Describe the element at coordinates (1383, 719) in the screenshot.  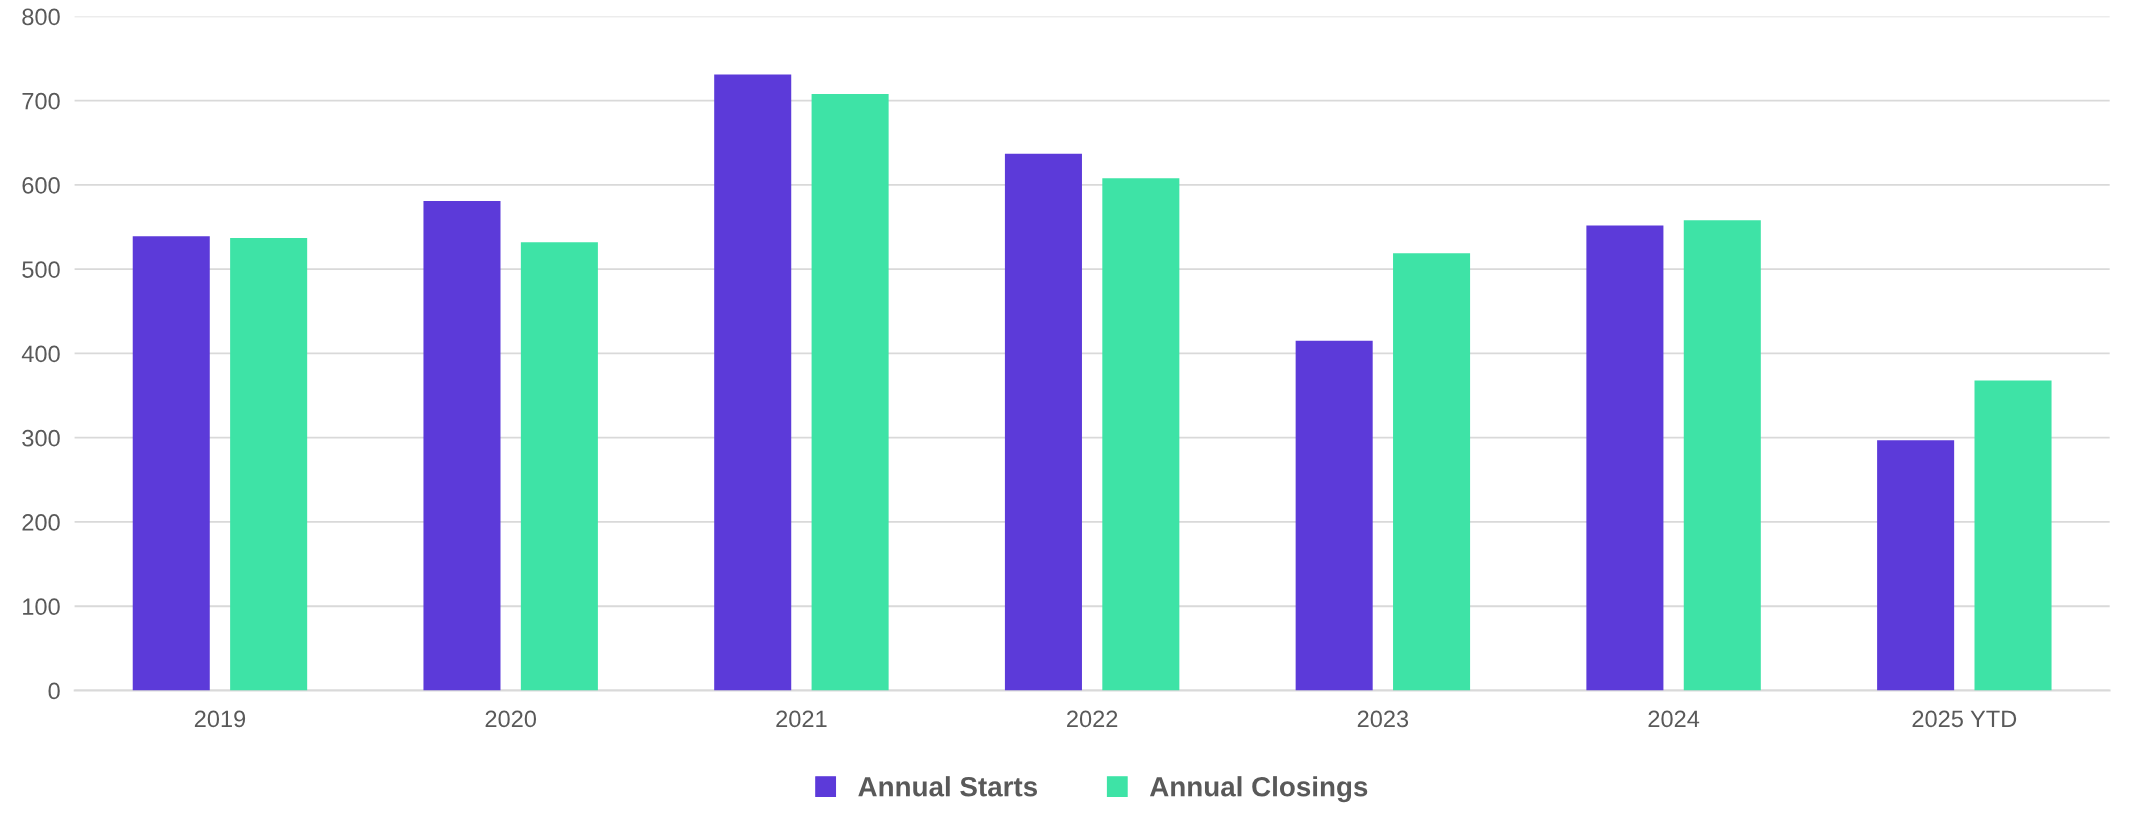
I see `x-tick-label: 2023` at that location.